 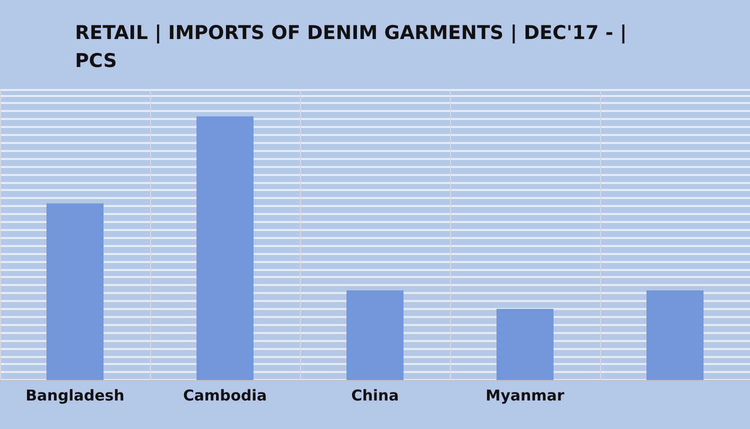 I want to click on x-tick-label: China, so click(x=375, y=395).